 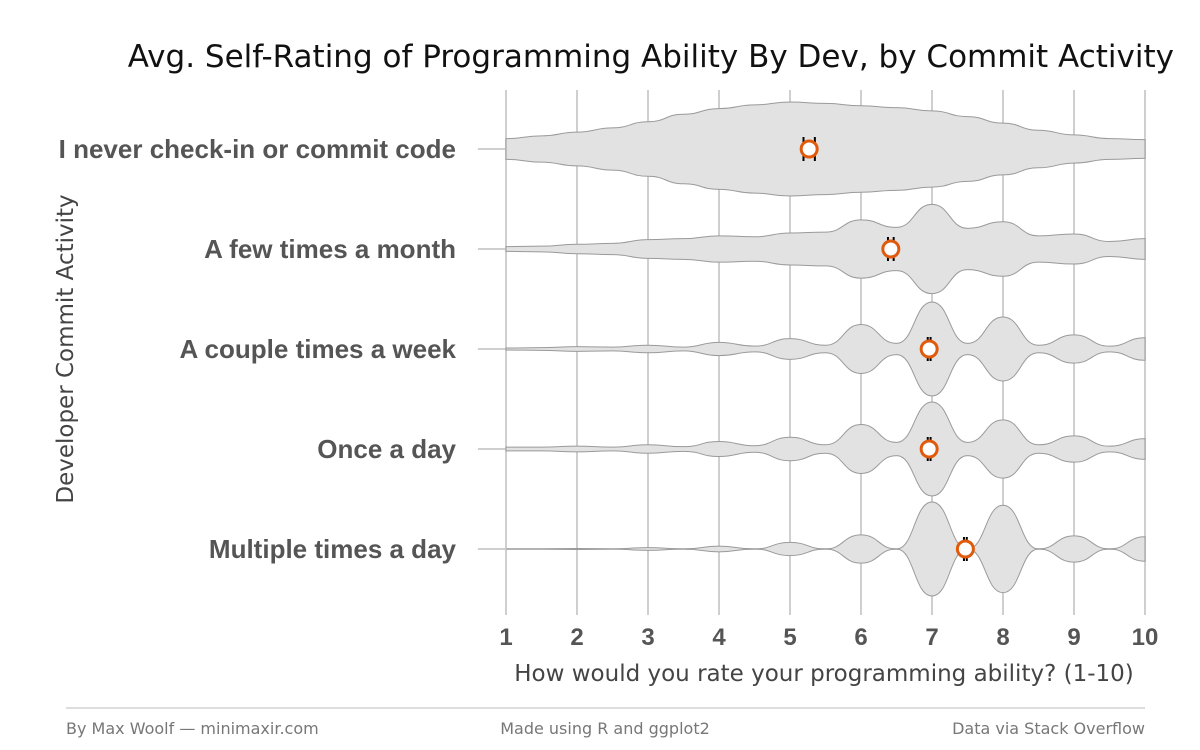 I want to click on footer-tools: Made using R and ggplot2, so click(x=605, y=728).